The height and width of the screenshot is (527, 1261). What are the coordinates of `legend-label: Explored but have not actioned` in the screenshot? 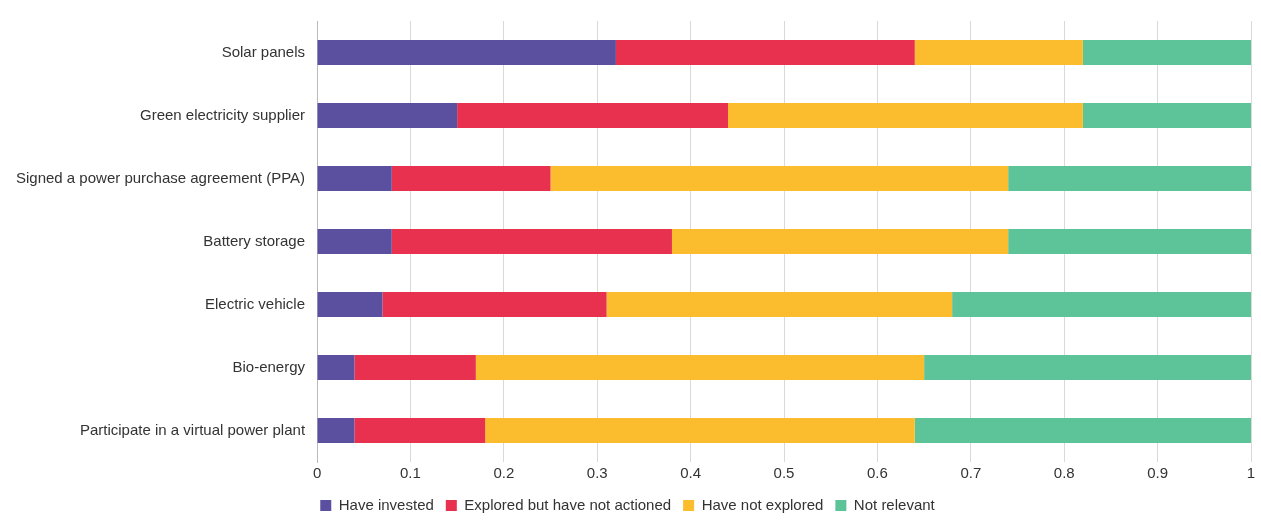 It's located at (568, 504).